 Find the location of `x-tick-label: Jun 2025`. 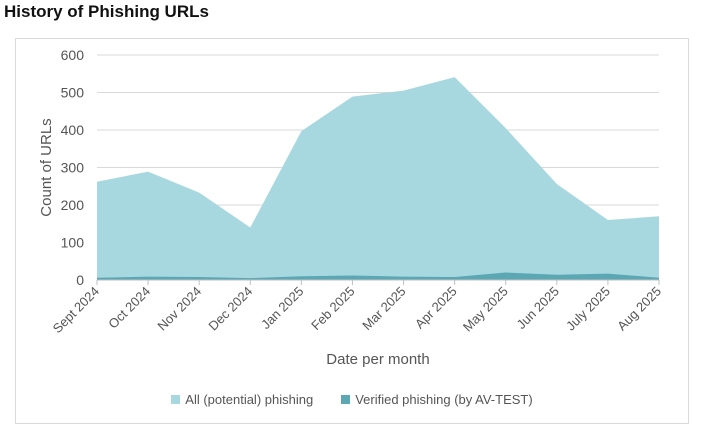

x-tick-label: Jun 2025 is located at coordinates (538, 308).